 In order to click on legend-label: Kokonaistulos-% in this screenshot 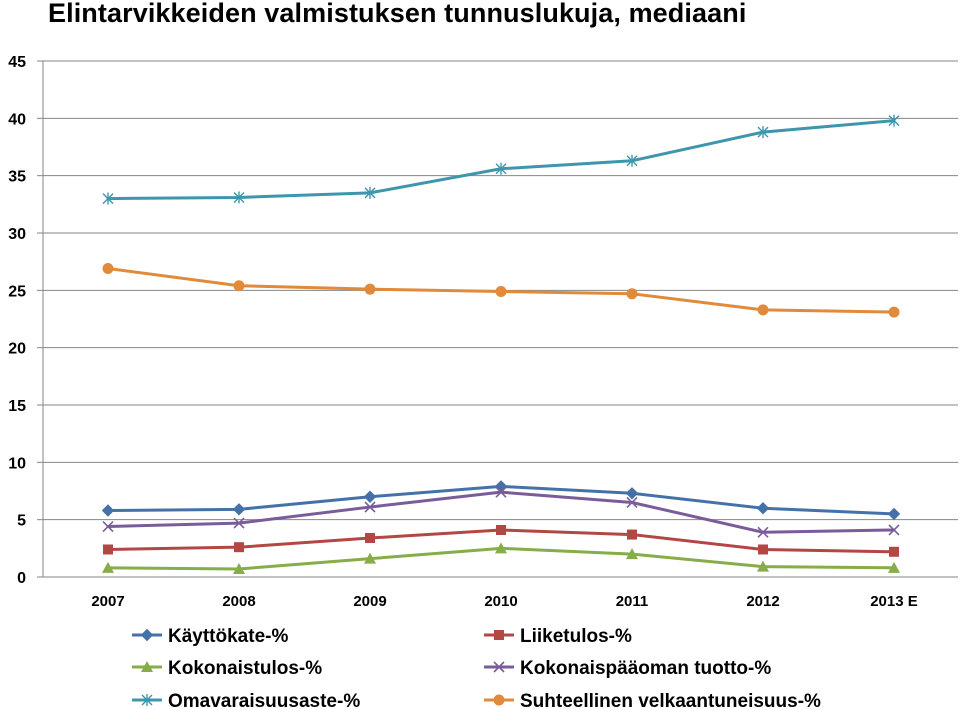, I will do `click(245, 668)`.